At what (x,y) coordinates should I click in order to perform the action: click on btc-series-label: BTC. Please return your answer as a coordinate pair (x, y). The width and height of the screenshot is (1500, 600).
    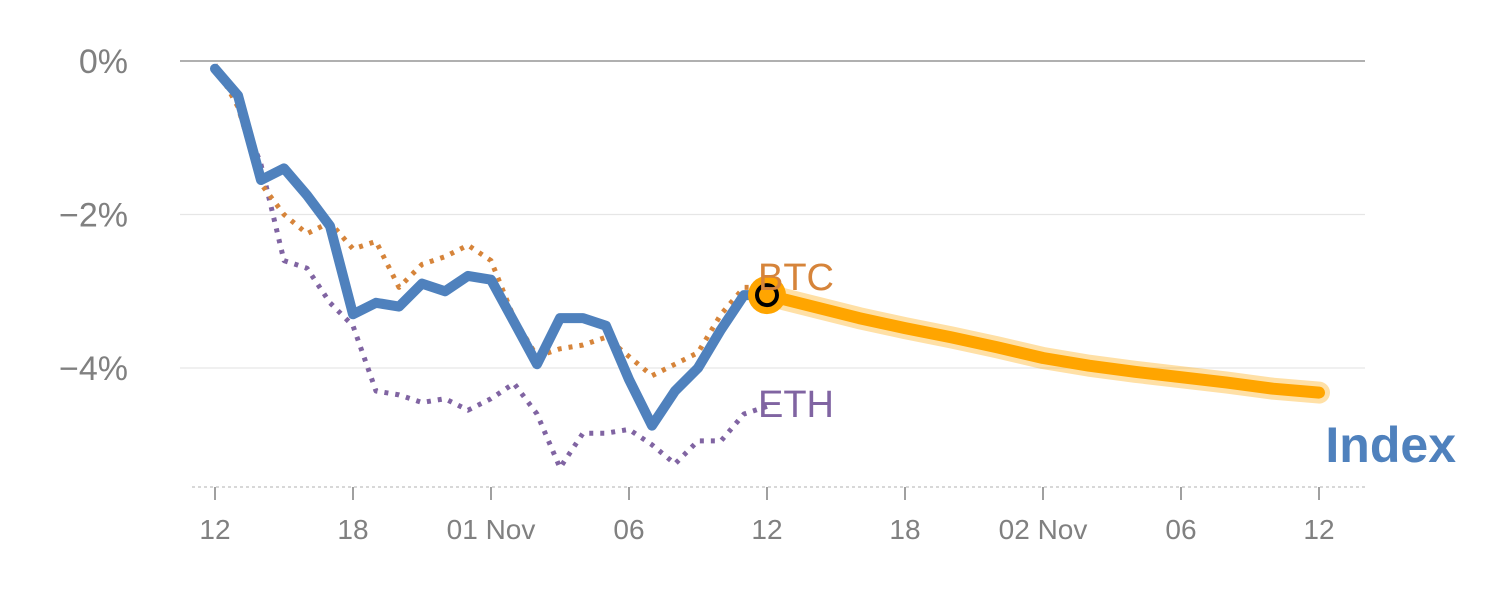
    Looking at the image, I should click on (796, 278).